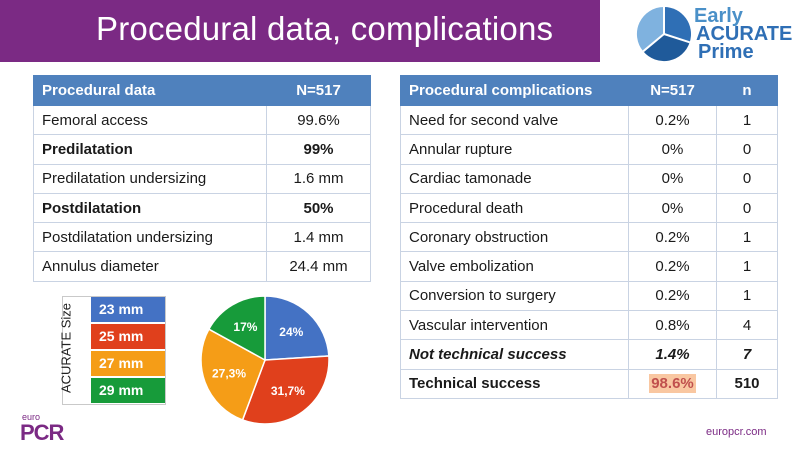 The width and height of the screenshot is (800, 450). I want to click on table-row: Postdilatation undersizing 1.4 mm, so click(202, 237).